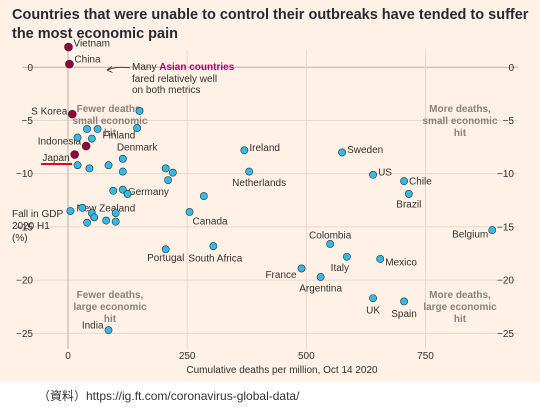 The width and height of the screenshot is (540, 414). I want to click on point-label: Vietnam, so click(91, 44).